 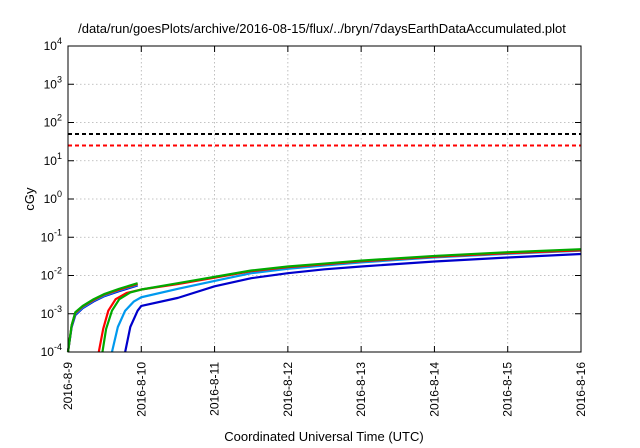 What do you see at coordinates (434, 389) in the screenshot?
I see `x-tick-label: 2016-8-14` at bounding box center [434, 389].